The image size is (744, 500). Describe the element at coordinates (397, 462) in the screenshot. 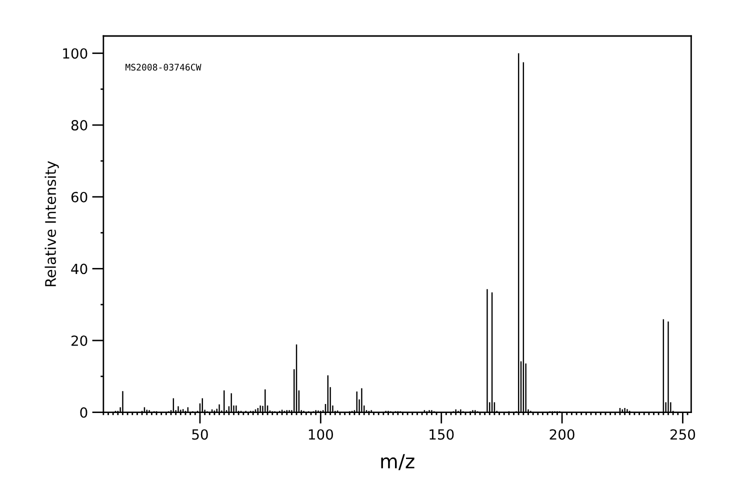

I see `x-axis-title: m/z` at that location.